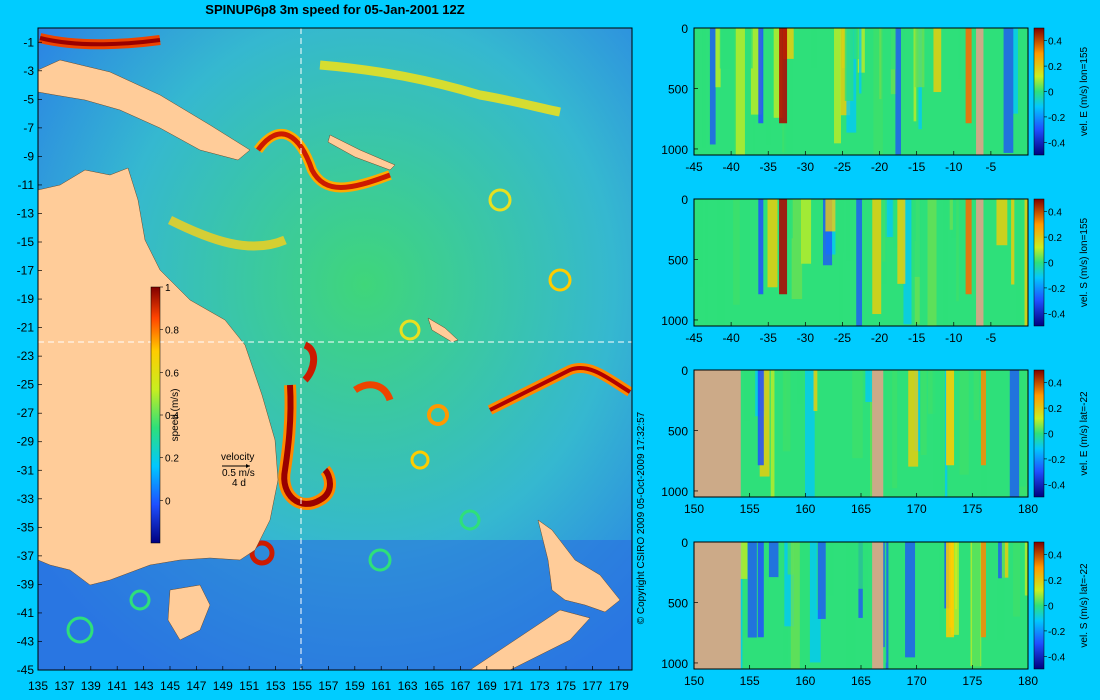 This screenshot has width=1100, height=700. Describe the element at coordinates (196, 686) in the screenshot. I see `map-lon-tick-label: 147` at that location.